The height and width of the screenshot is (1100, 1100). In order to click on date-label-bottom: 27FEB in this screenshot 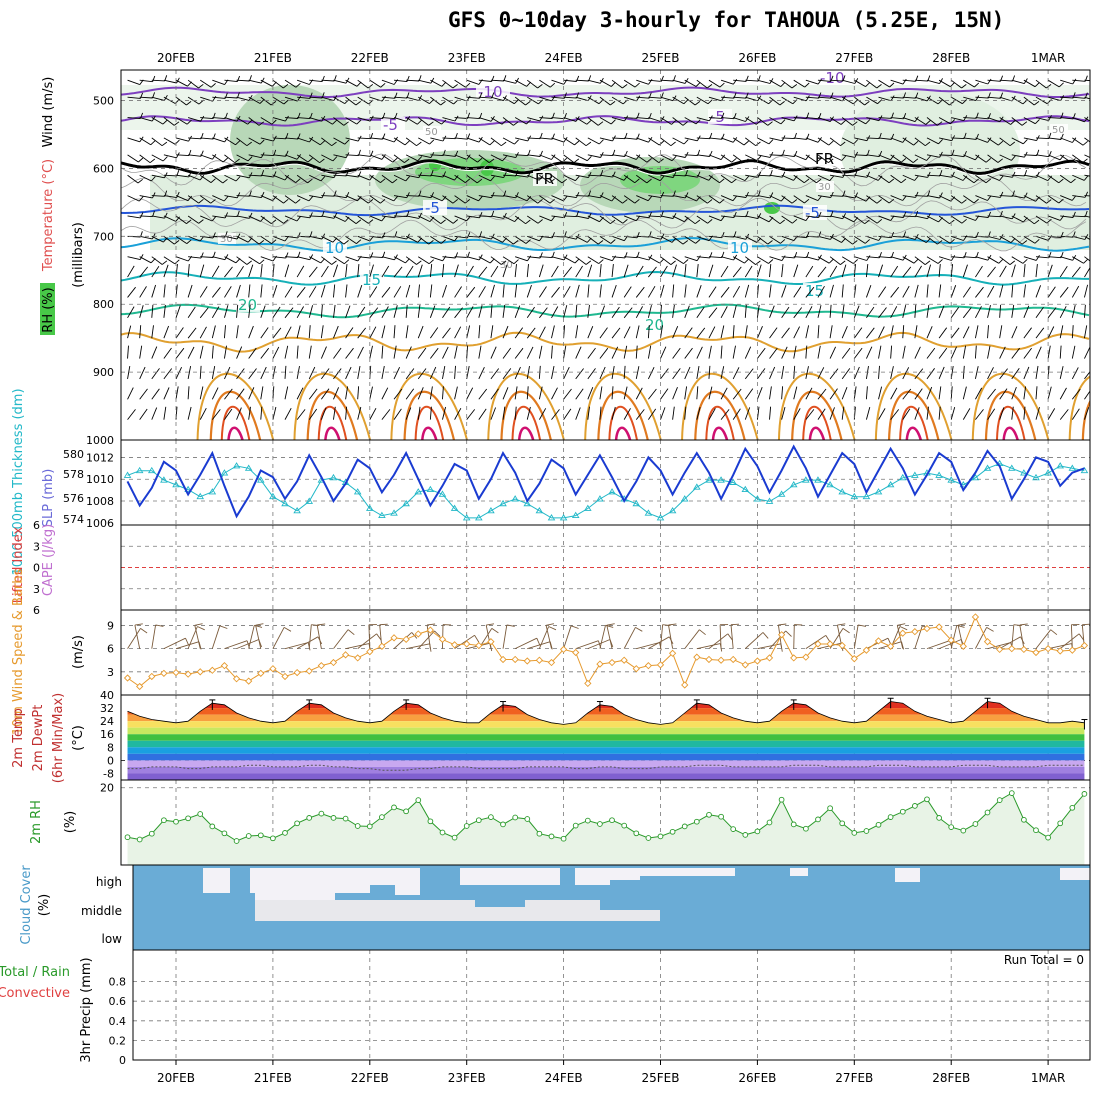, I will do `click(854, 1078)`.